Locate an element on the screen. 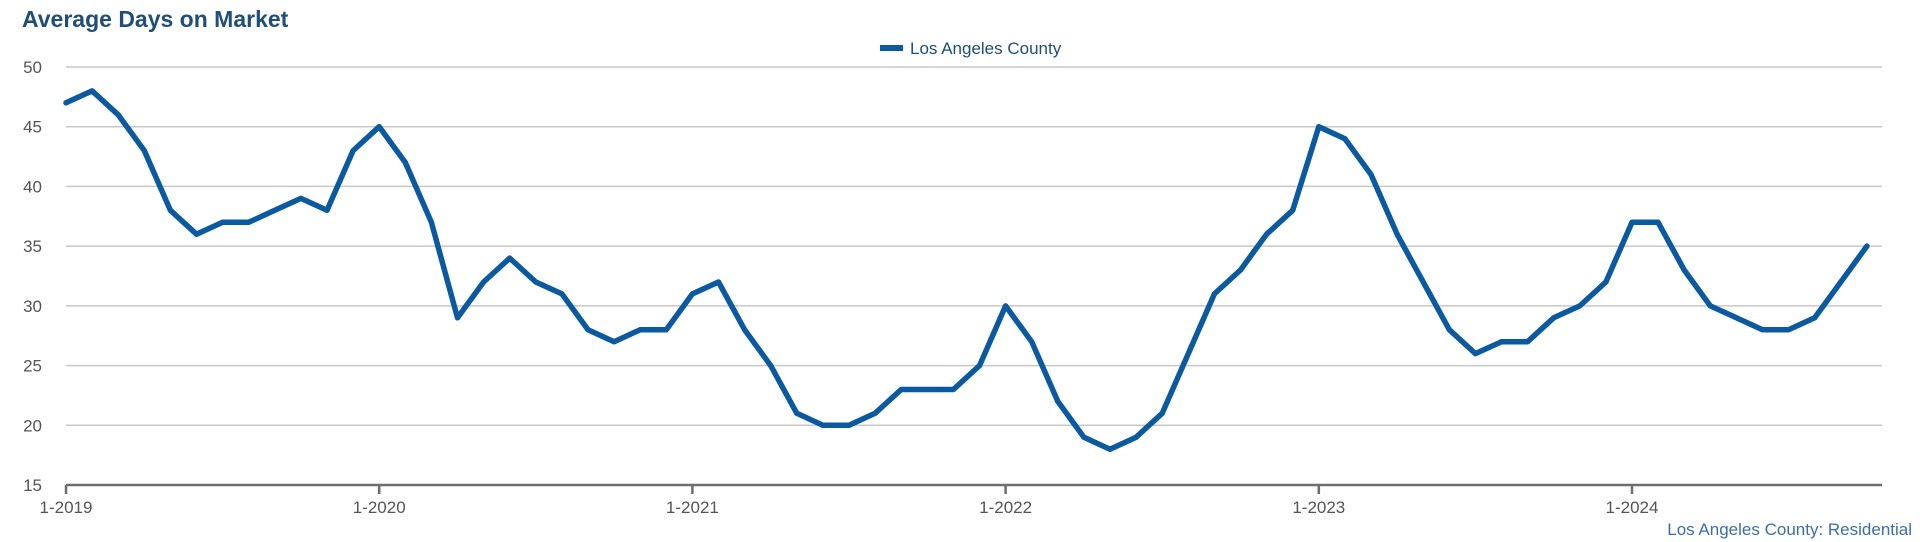  y-tick-label: 40 is located at coordinates (32, 186).